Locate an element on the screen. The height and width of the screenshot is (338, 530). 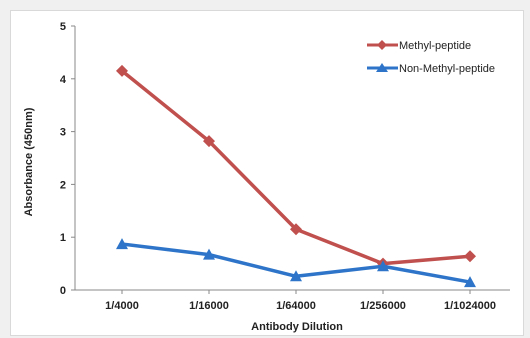
x-tick-label: 1/1024000 is located at coordinates (470, 306).